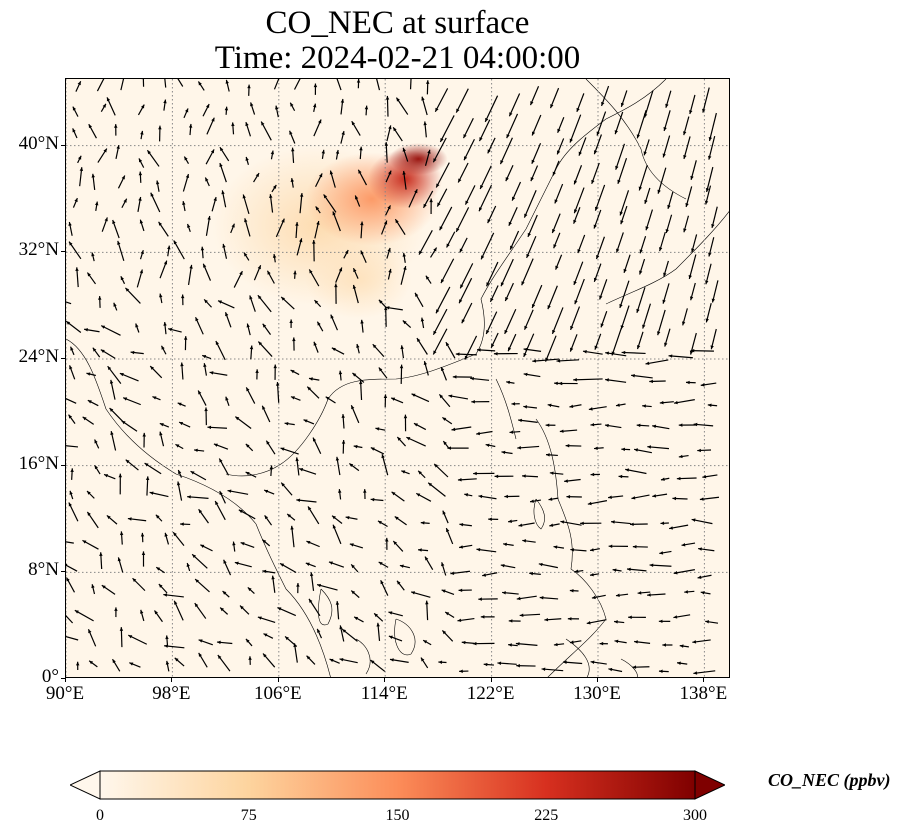 This screenshot has width=920, height=836. Describe the element at coordinates (491, 680) in the screenshot. I see `longitude-tick-mark` at that location.